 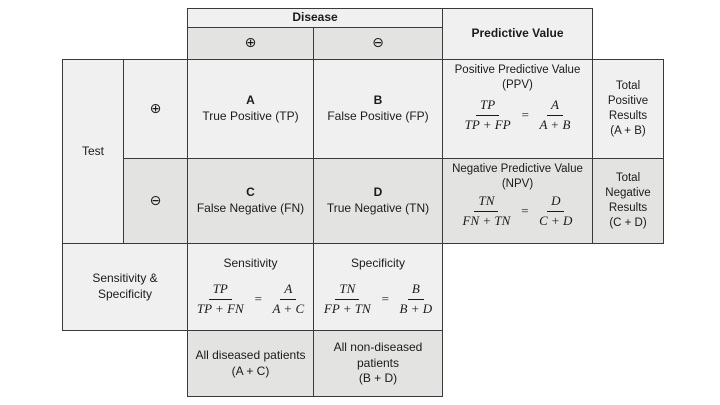 What do you see at coordinates (378, 378) in the screenshot?
I see `all-non-diseased-line3: (B + D)` at bounding box center [378, 378].